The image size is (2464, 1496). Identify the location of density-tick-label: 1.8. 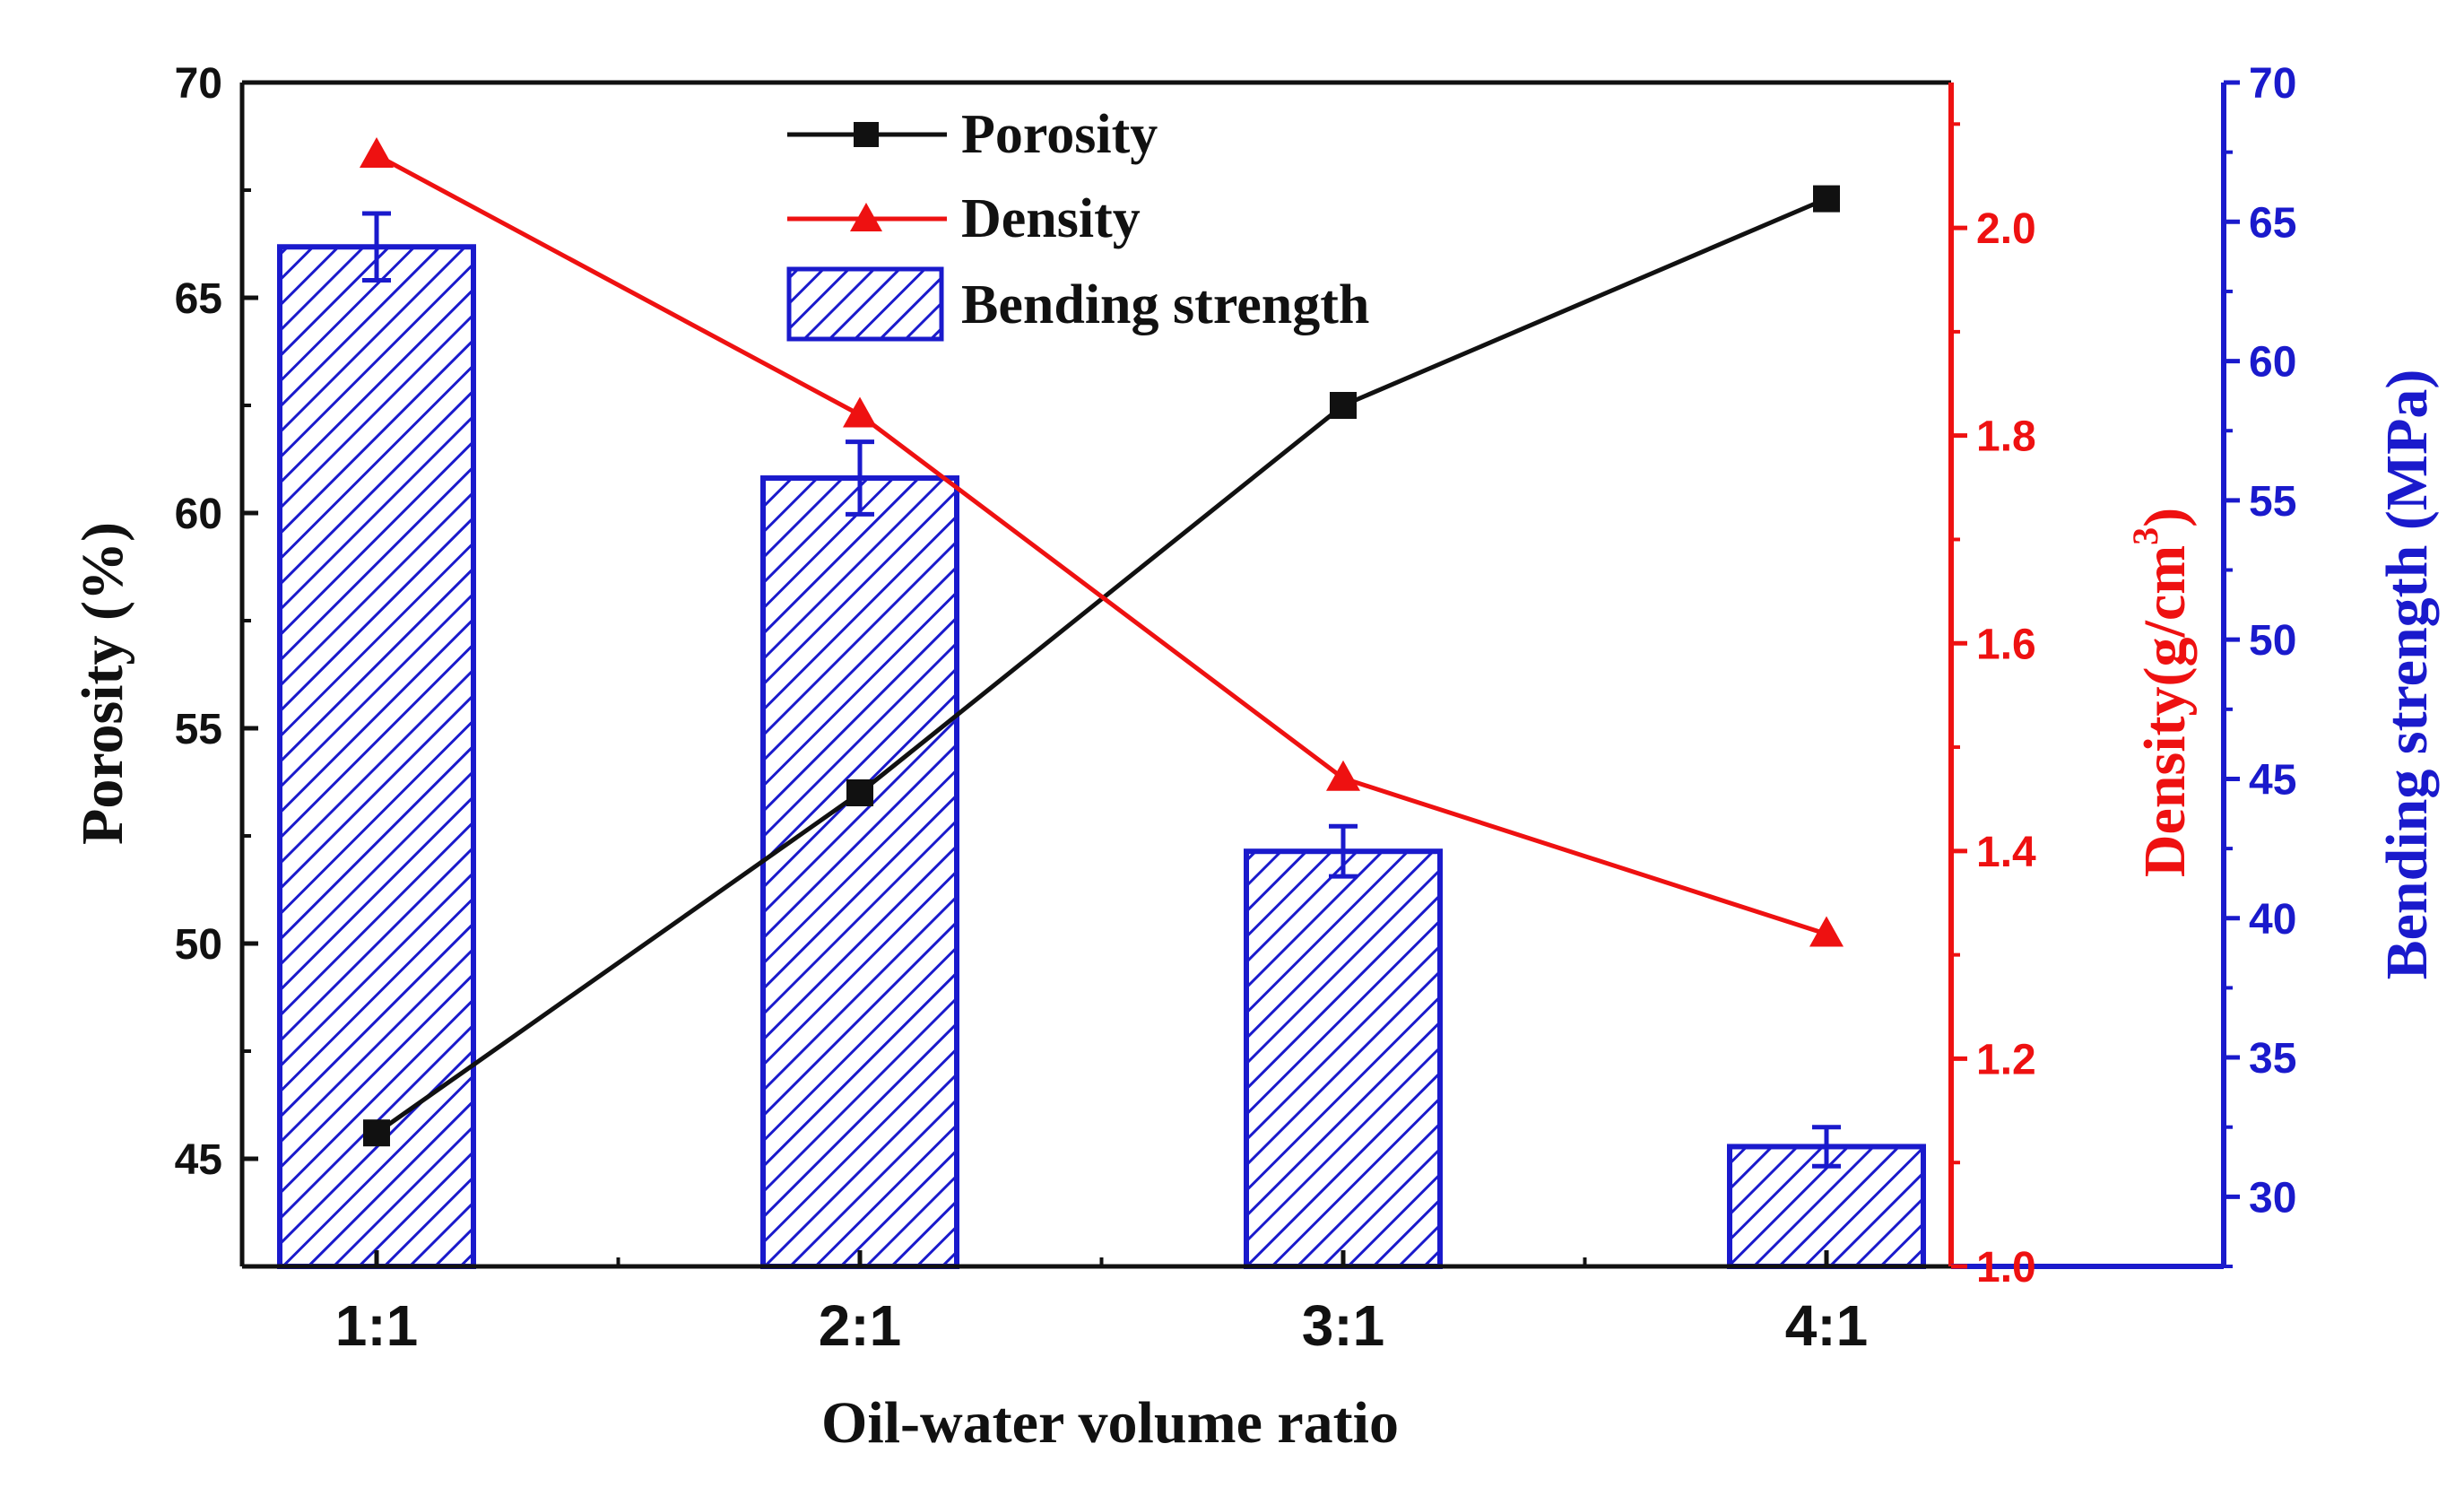
(2006, 437).